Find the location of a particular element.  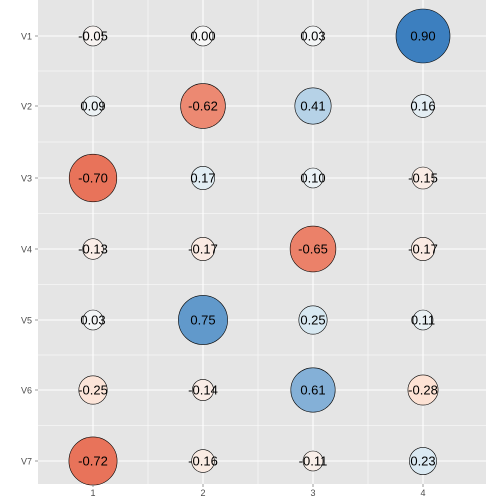

value-label-V2-2: -0.62 is located at coordinates (203, 106).